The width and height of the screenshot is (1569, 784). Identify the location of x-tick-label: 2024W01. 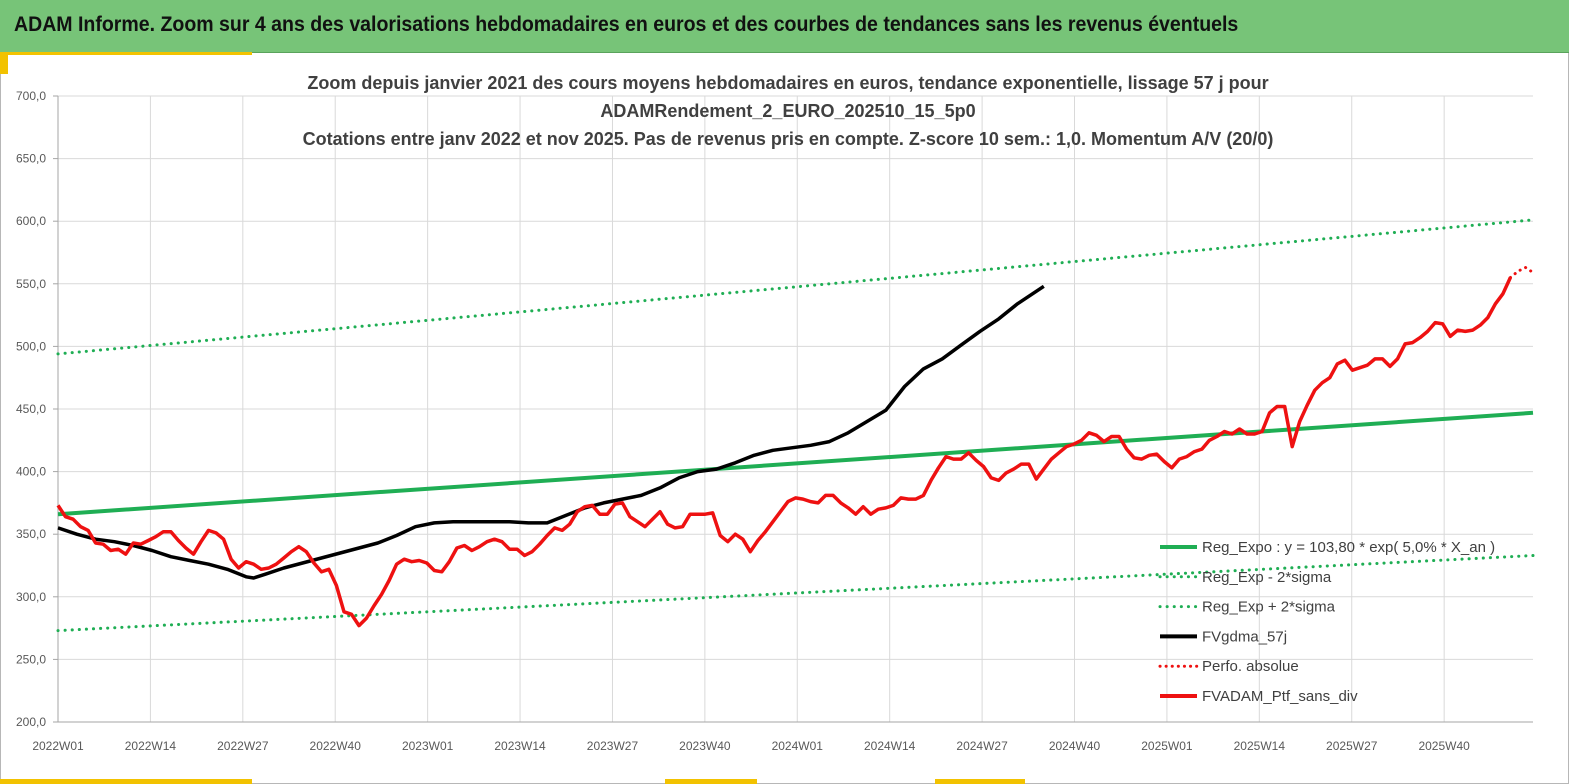
(798, 746).